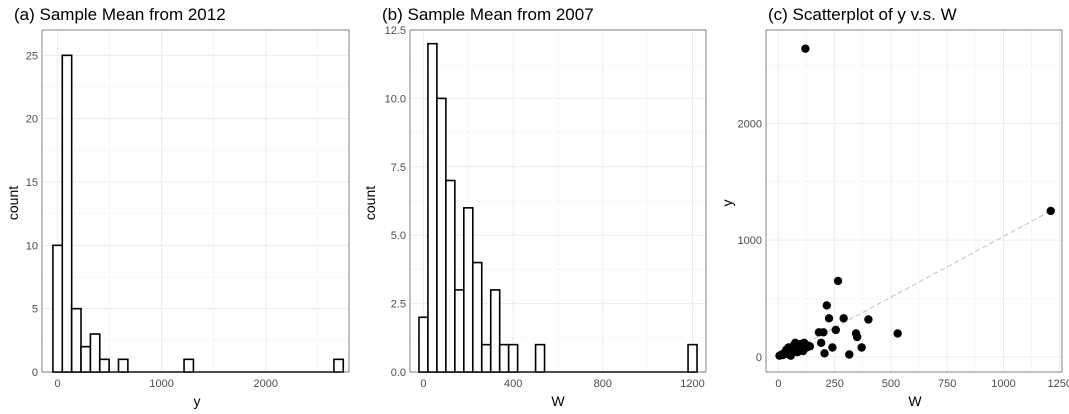  Describe the element at coordinates (395, 99) in the screenshot. I see `y-tick-label: 10.0` at that location.